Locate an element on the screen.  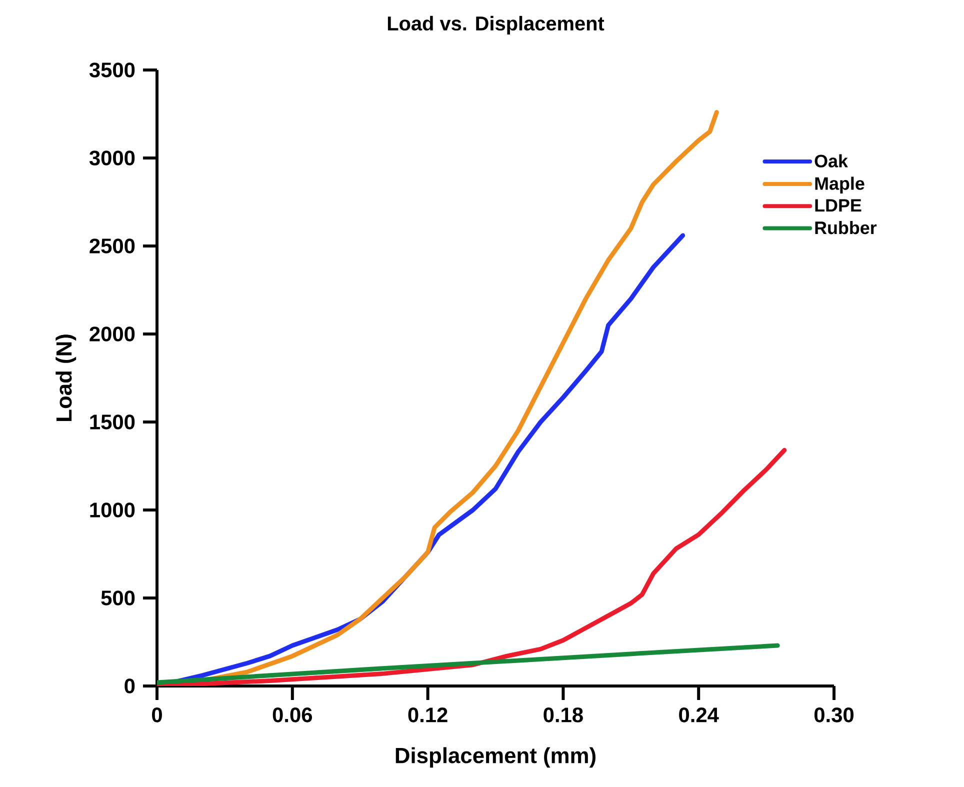
x-tick-label: 0.18 is located at coordinates (563, 715).